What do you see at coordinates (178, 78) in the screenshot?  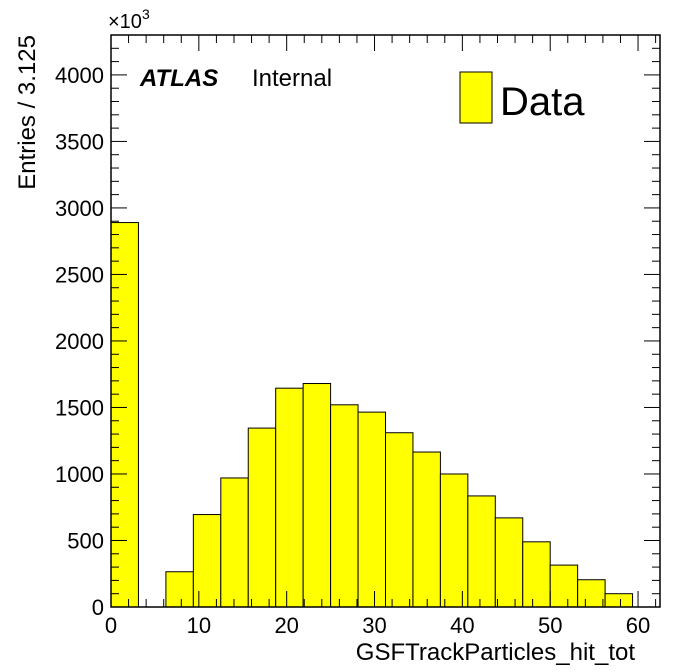 I see `atlas-label: ATLAS` at bounding box center [178, 78].